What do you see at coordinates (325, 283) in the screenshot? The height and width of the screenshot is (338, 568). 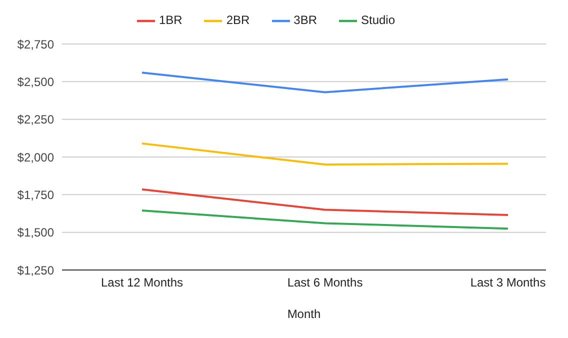 I see `x-tick-label: Last 6 Months` at bounding box center [325, 283].